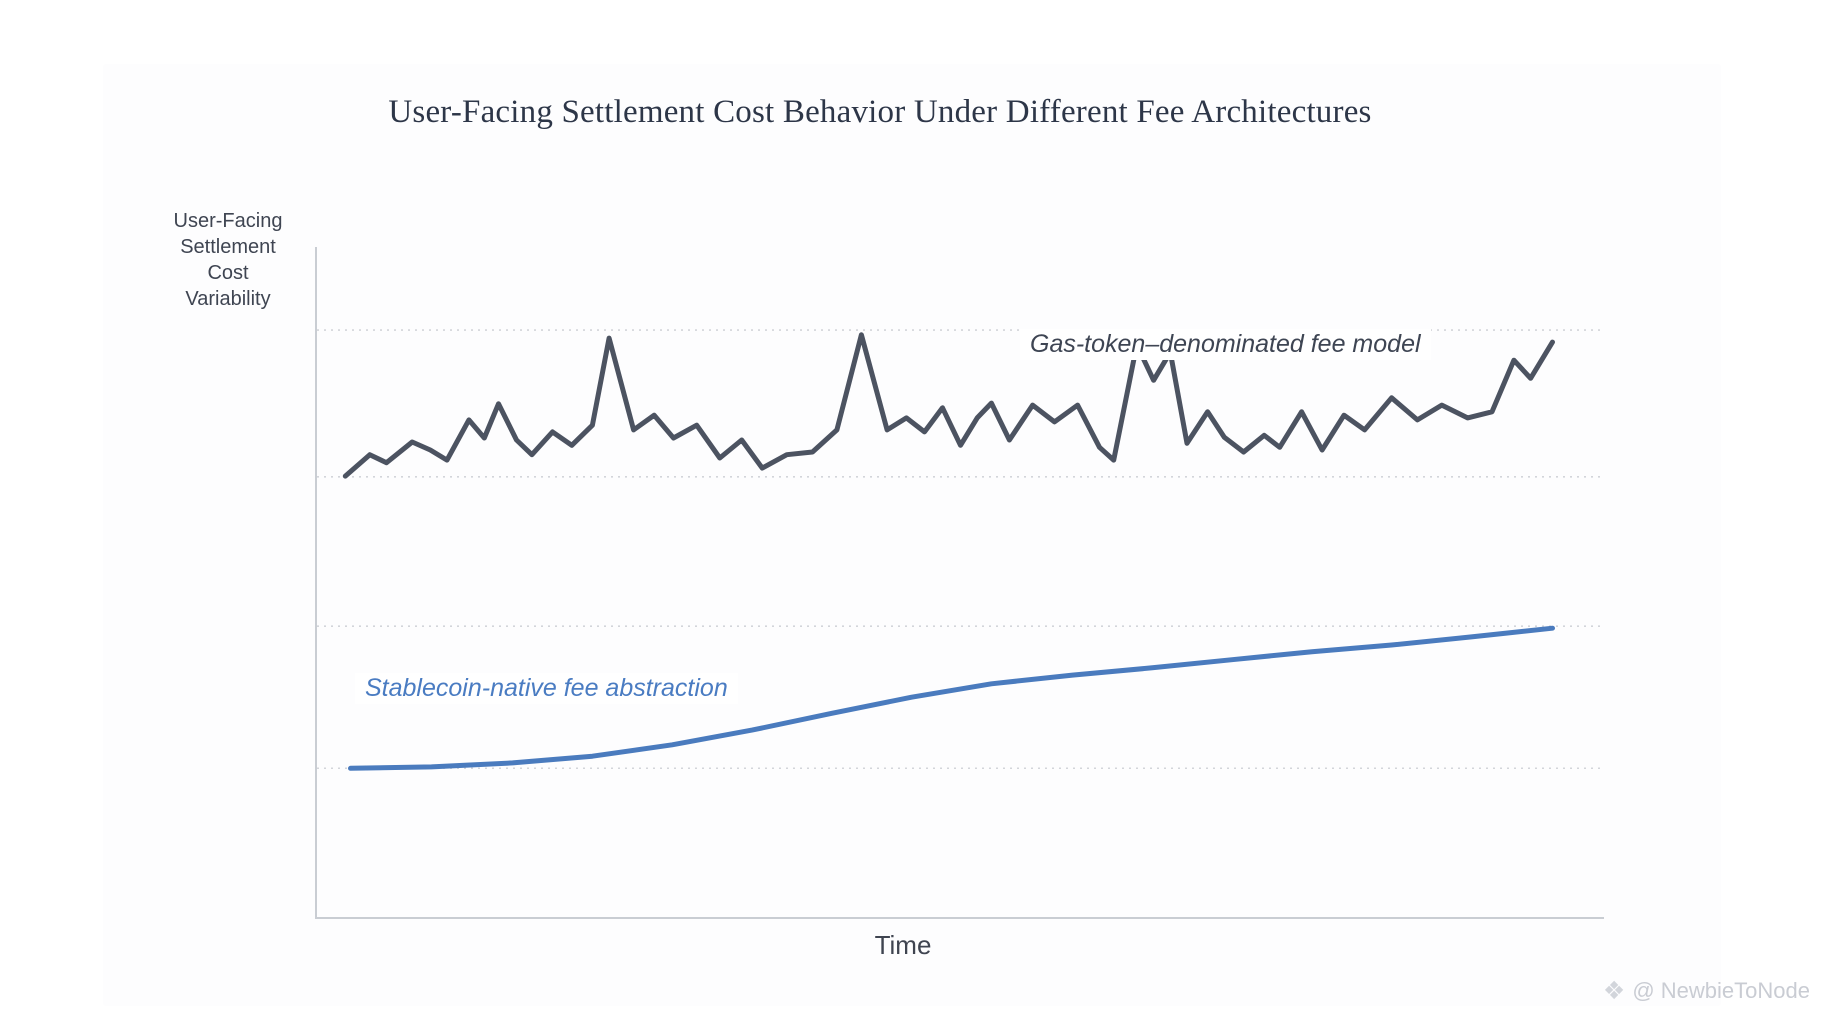 Image resolution: width=1823 pixels, height=1024 pixels. Describe the element at coordinates (546, 688) in the screenshot. I see `series-label-stablecoin: Stablecoin-native fee abstraction` at that location.